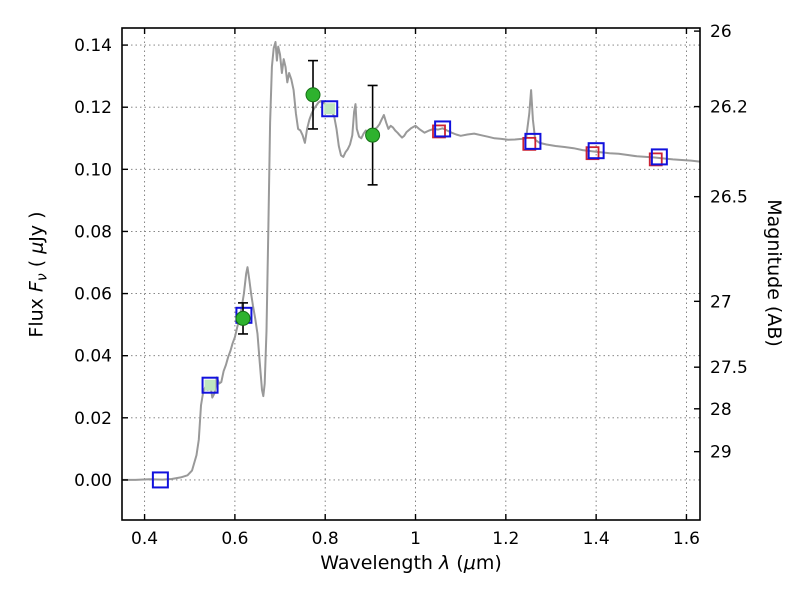 The height and width of the screenshot is (600, 800). Describe the element at coordinates (721, 32) in the screenshot. I see `svg-text: 26` at that location.